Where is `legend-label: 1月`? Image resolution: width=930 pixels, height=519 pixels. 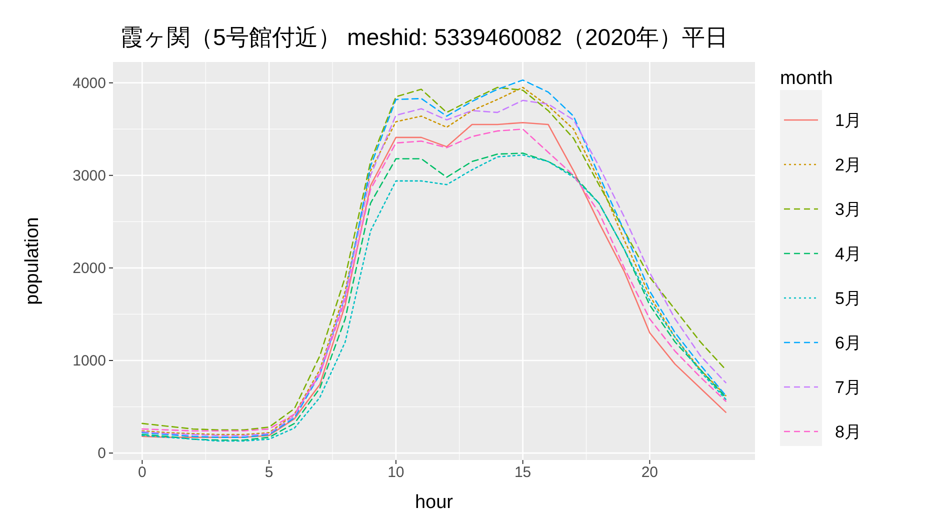 legend-label: 1月 is located at coordinates (848, 120).